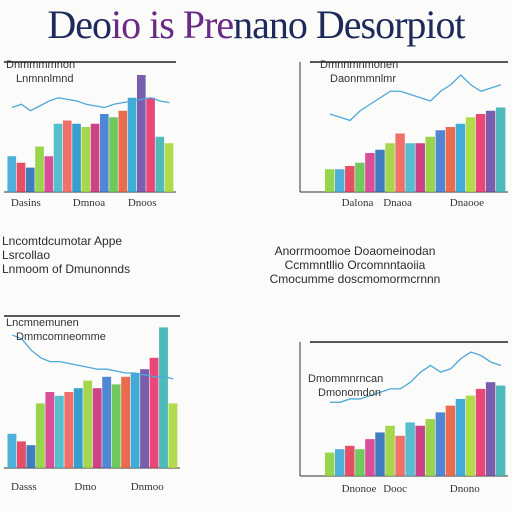 The image size is (512, 512). What do you see at coordinates (395, 489) in the screenshot?
I see `x-tick-label: Dooc` at bounding box center [395, 489].